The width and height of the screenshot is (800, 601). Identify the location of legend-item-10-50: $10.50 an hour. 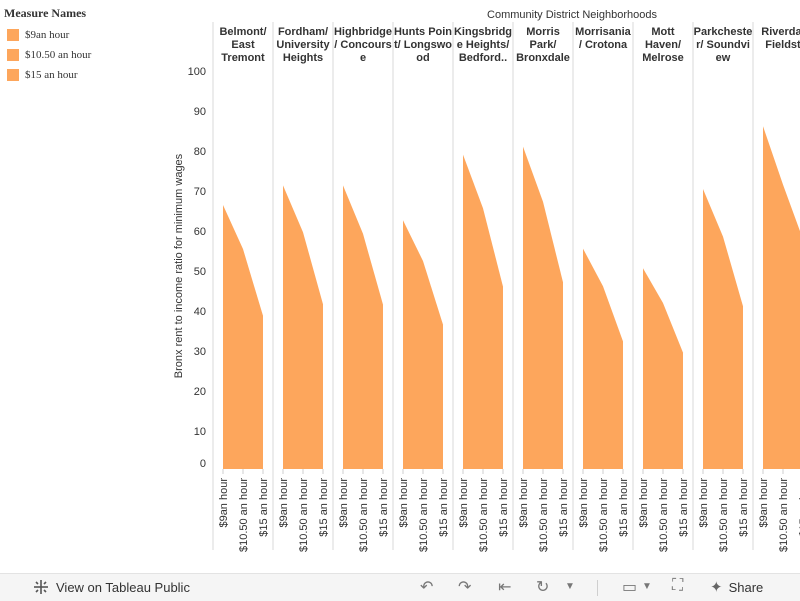
(84, 55).